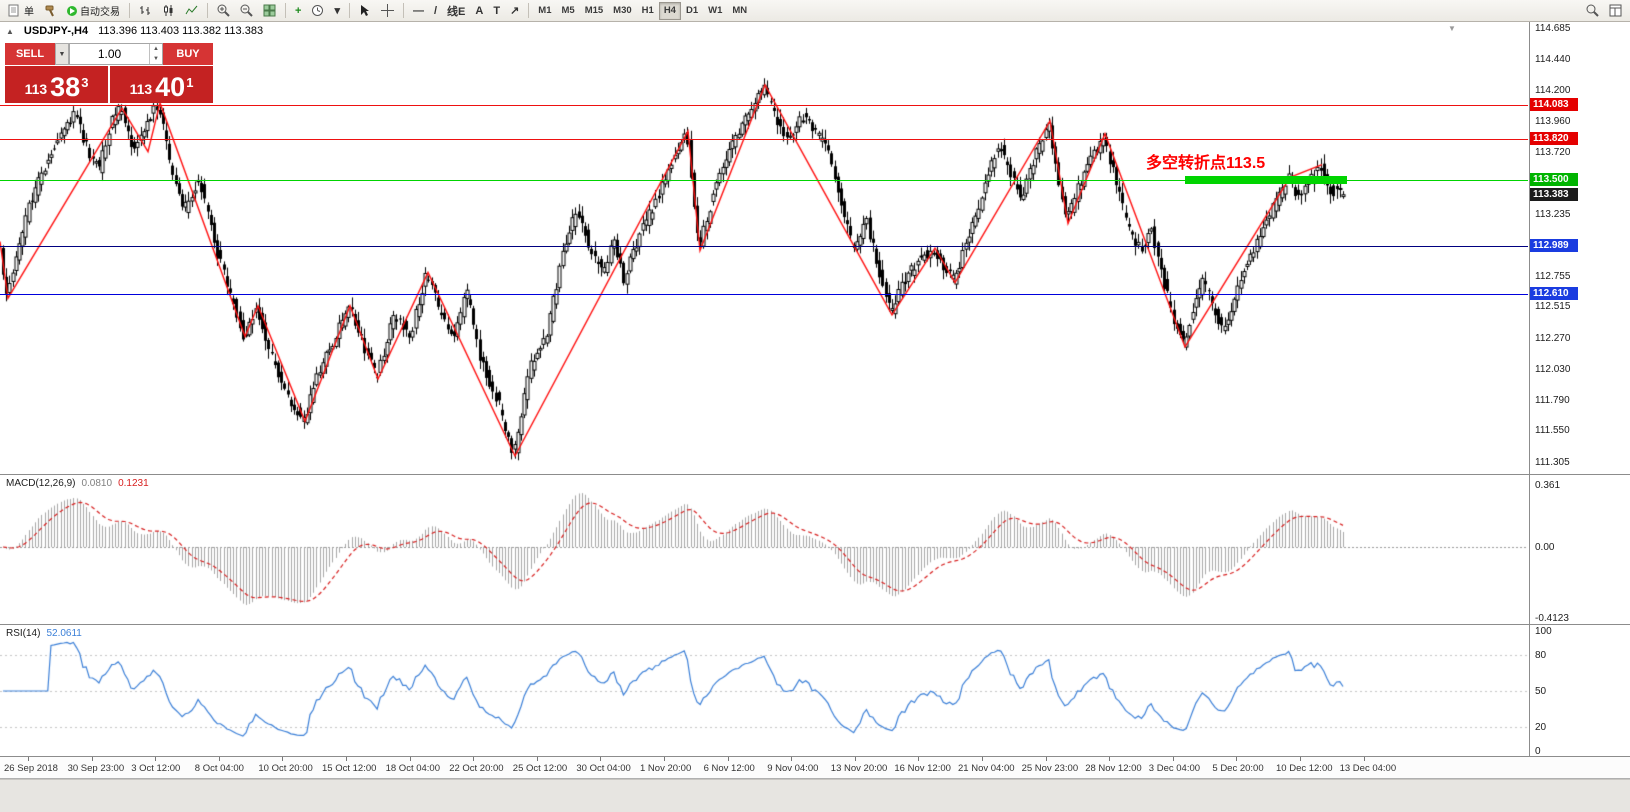 The image size is (1630, 812). What do you see at coordinates (30, 54) in the screenshot?
I see `sell-button: SELL` at bounding box center [30, 54].